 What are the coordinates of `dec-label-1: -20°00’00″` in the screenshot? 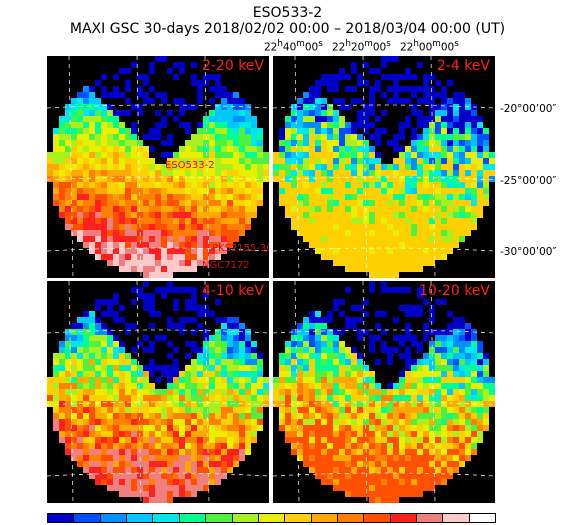 It's located at (528, 109).